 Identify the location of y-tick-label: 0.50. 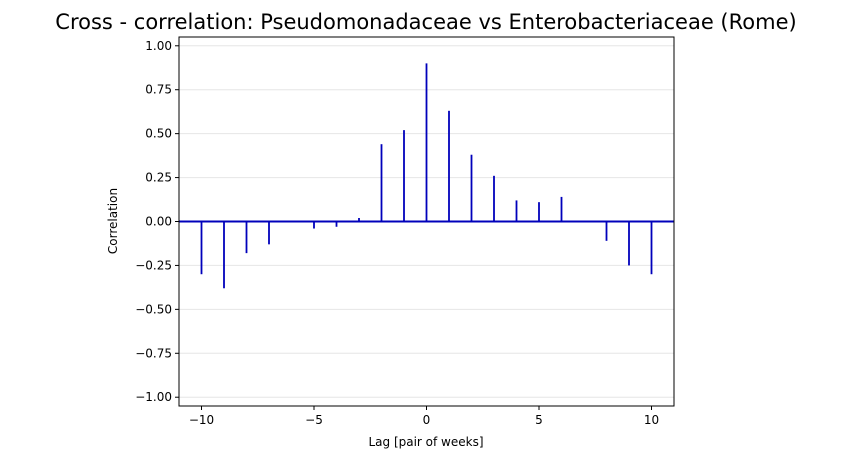
(158, 134).